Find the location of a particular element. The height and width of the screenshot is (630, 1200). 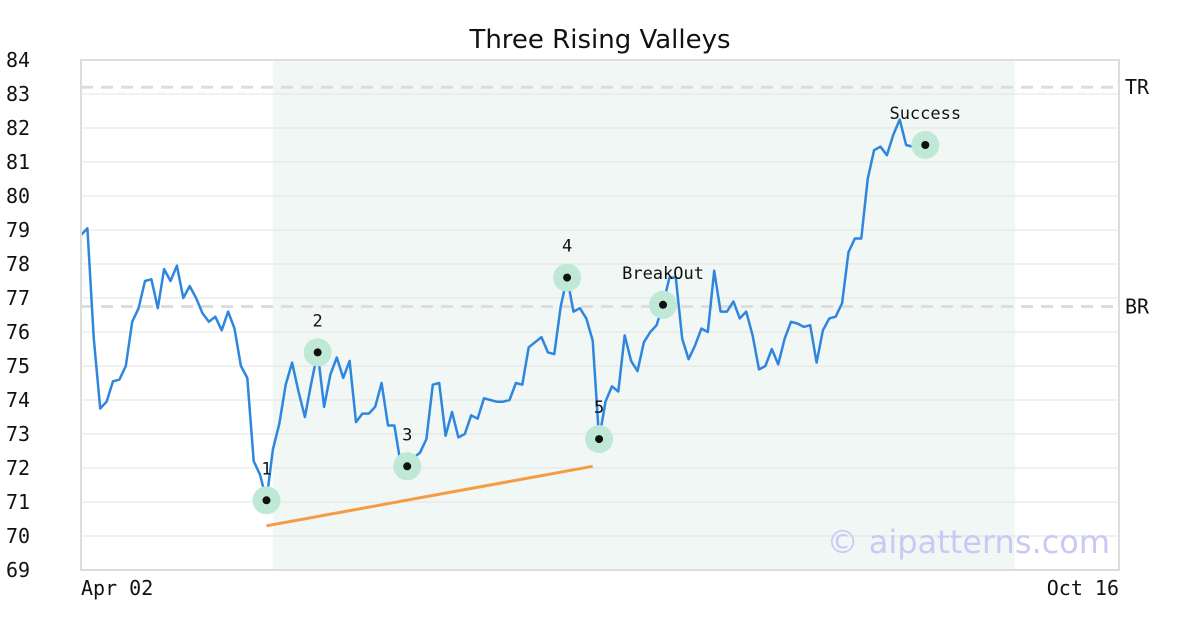

x-tick-label: Apr 02 is located at coordinates (117, 588).